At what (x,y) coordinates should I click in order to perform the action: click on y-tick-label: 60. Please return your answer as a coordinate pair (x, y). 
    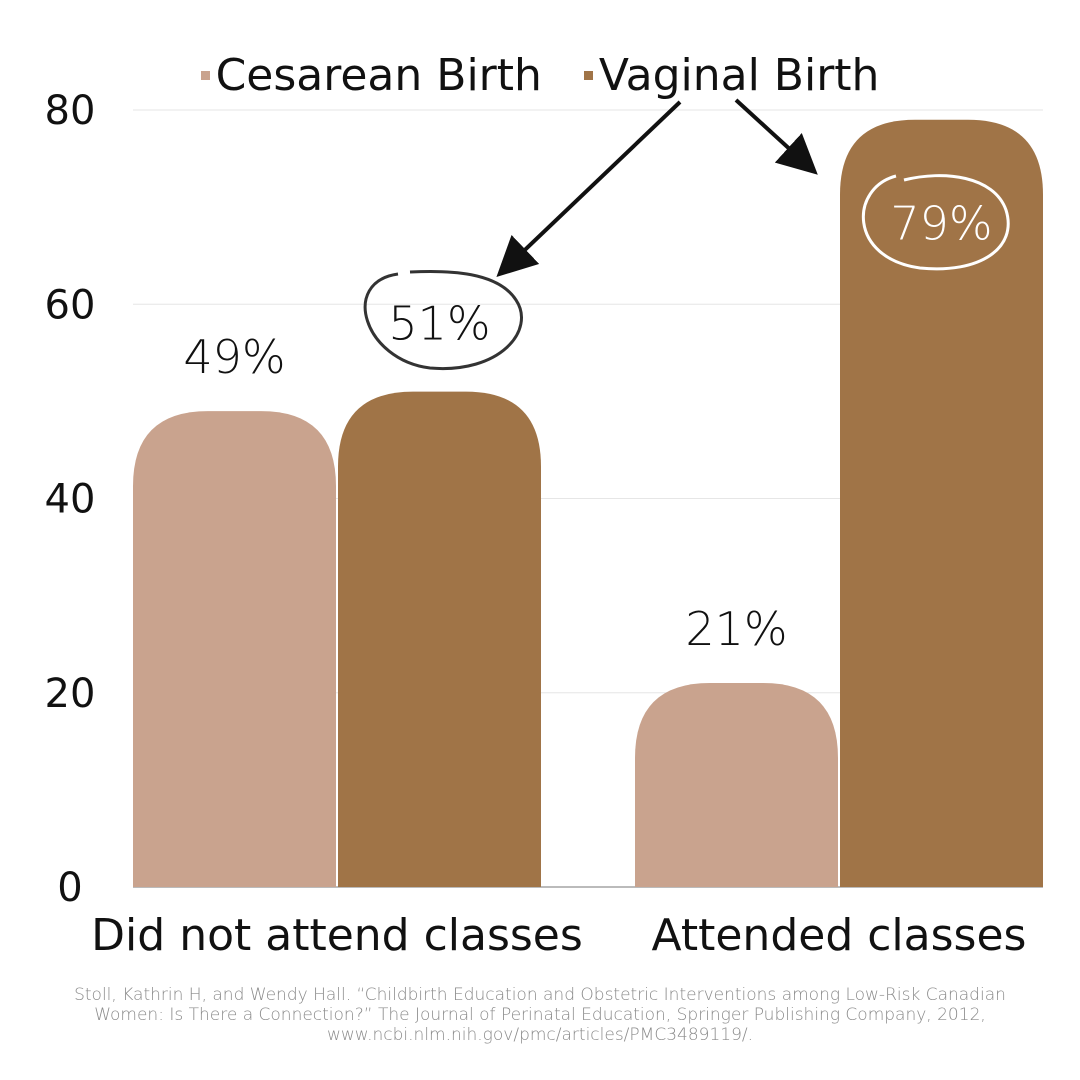
    Looking at the image, I should click on (70, 305).